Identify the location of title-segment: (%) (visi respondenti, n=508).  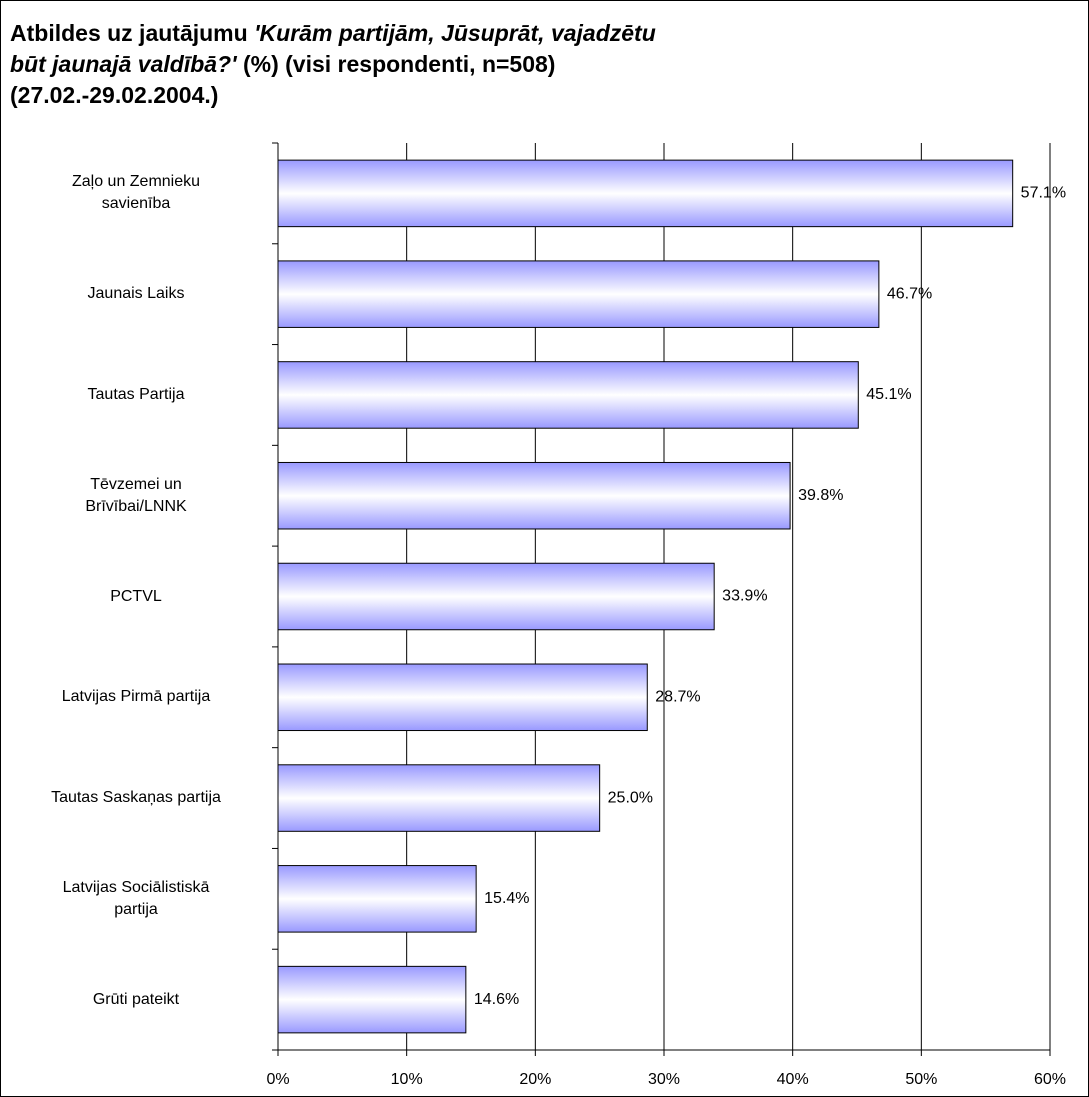
(396, 64).